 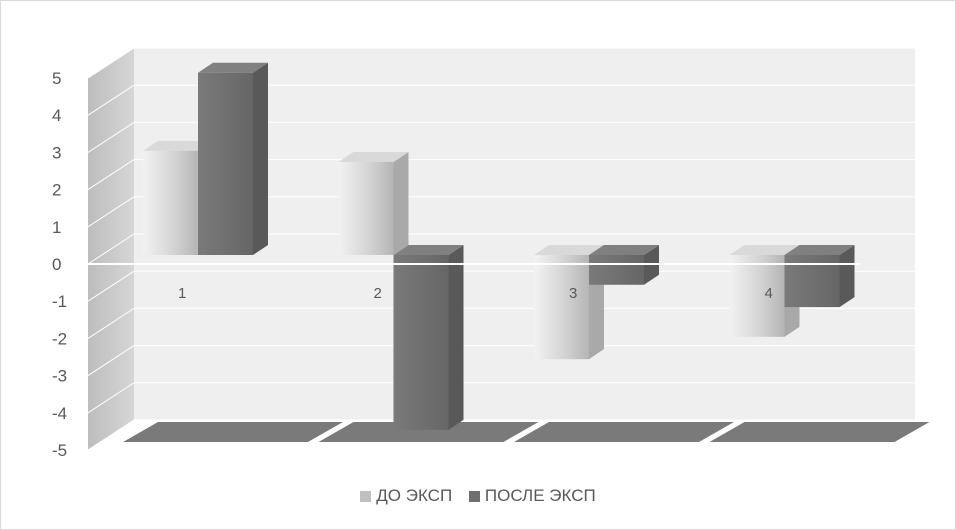 I want to click on y-tick-label: 3, so click(x=56, y=152).